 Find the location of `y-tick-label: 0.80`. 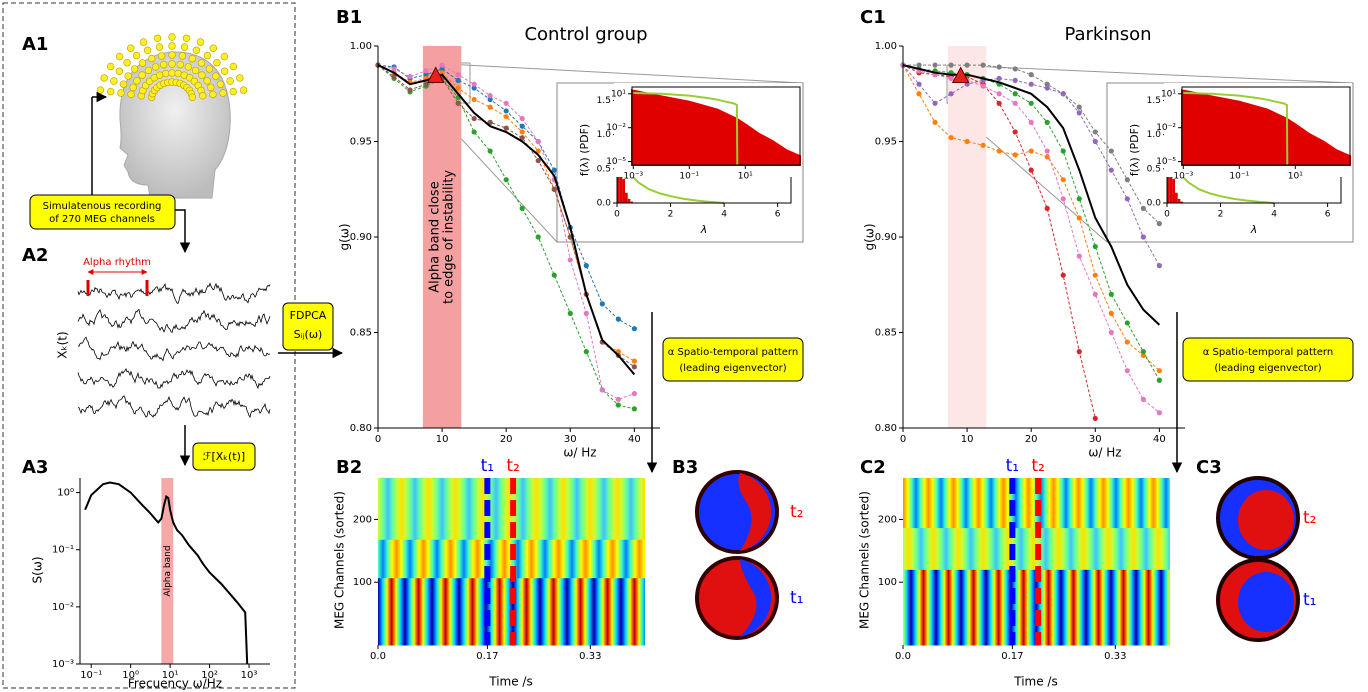

y-tick-label: 0.80 is located at coordinates (886, 428).